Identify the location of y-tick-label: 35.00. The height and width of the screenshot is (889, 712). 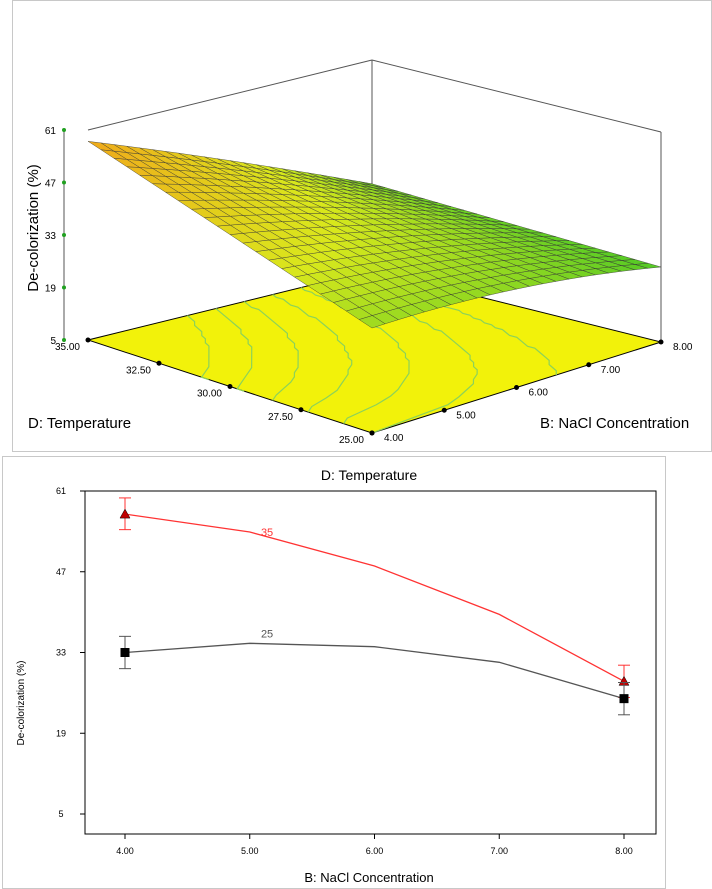
(67, 347).